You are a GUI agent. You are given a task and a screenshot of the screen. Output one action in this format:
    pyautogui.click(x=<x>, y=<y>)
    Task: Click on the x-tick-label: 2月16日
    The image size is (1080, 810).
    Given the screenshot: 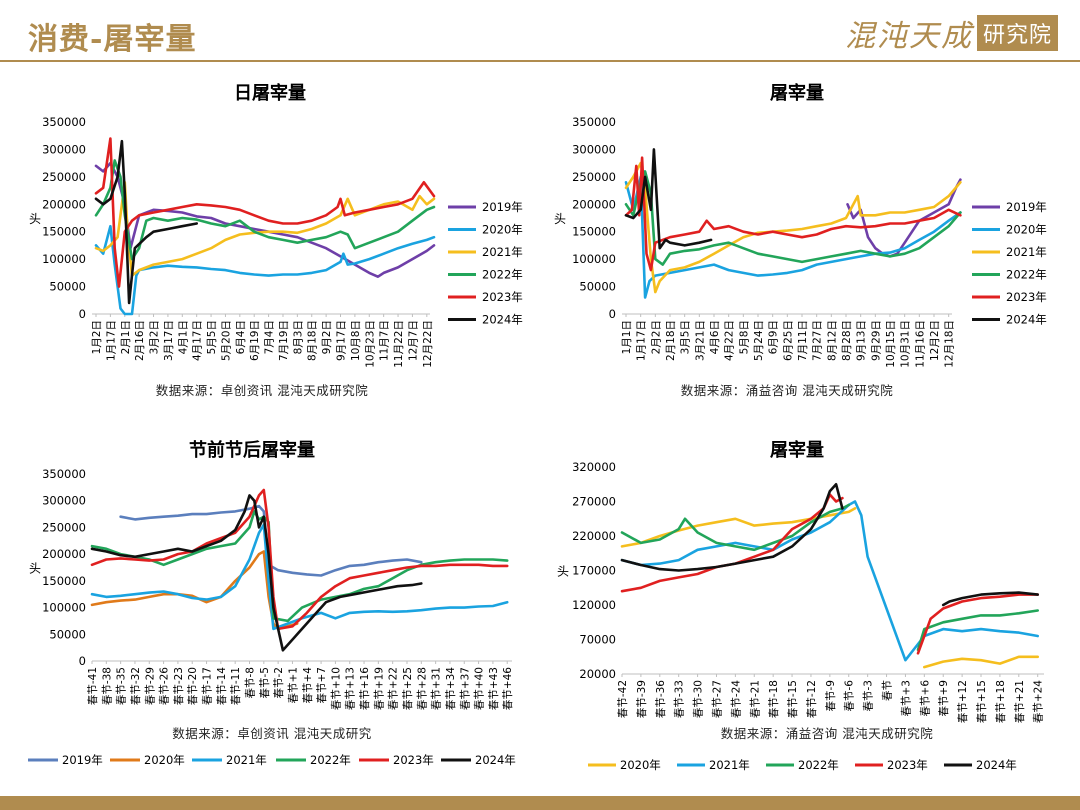 What is the action you would take?
    pyautogui.click(x=140, y=340)
    